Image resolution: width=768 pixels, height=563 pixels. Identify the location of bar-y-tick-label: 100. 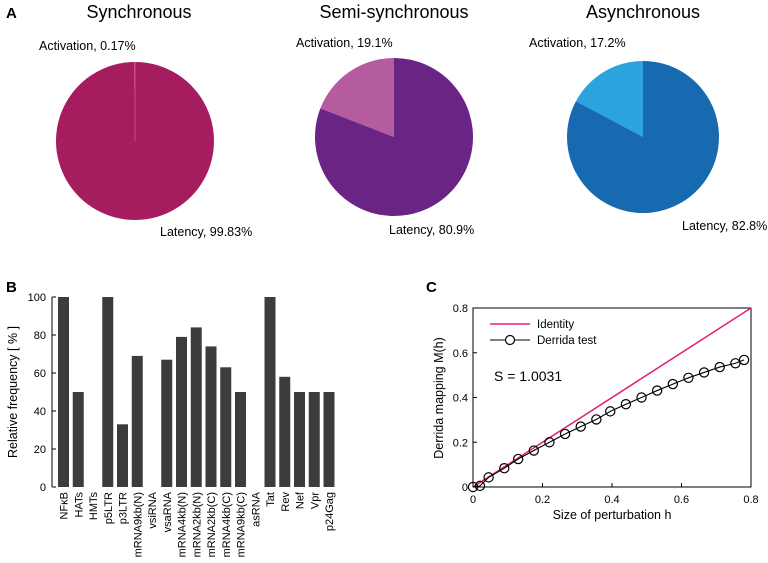
(37, 298).